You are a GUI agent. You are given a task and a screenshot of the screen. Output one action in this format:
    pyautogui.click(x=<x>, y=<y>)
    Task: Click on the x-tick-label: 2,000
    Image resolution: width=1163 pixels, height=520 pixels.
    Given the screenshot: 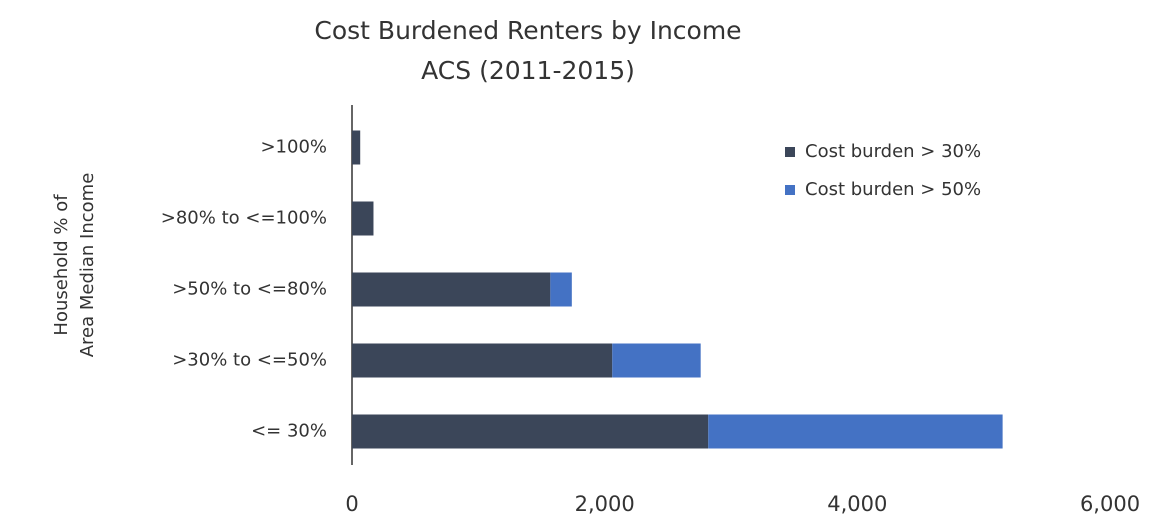 What is the action you would take?
    pyautogui.click(x=605, y=504)
    